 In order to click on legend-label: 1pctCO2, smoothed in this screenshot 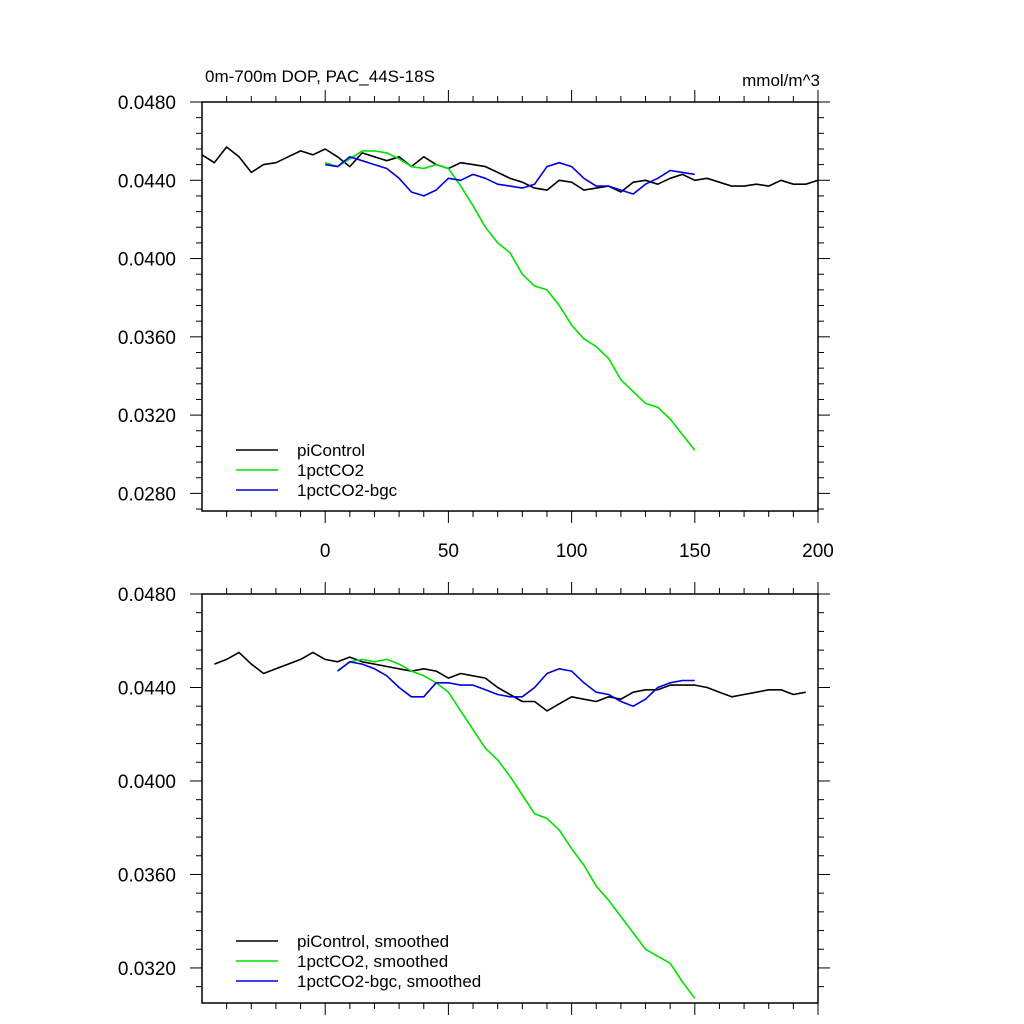, I will do `click(372, 961)`.